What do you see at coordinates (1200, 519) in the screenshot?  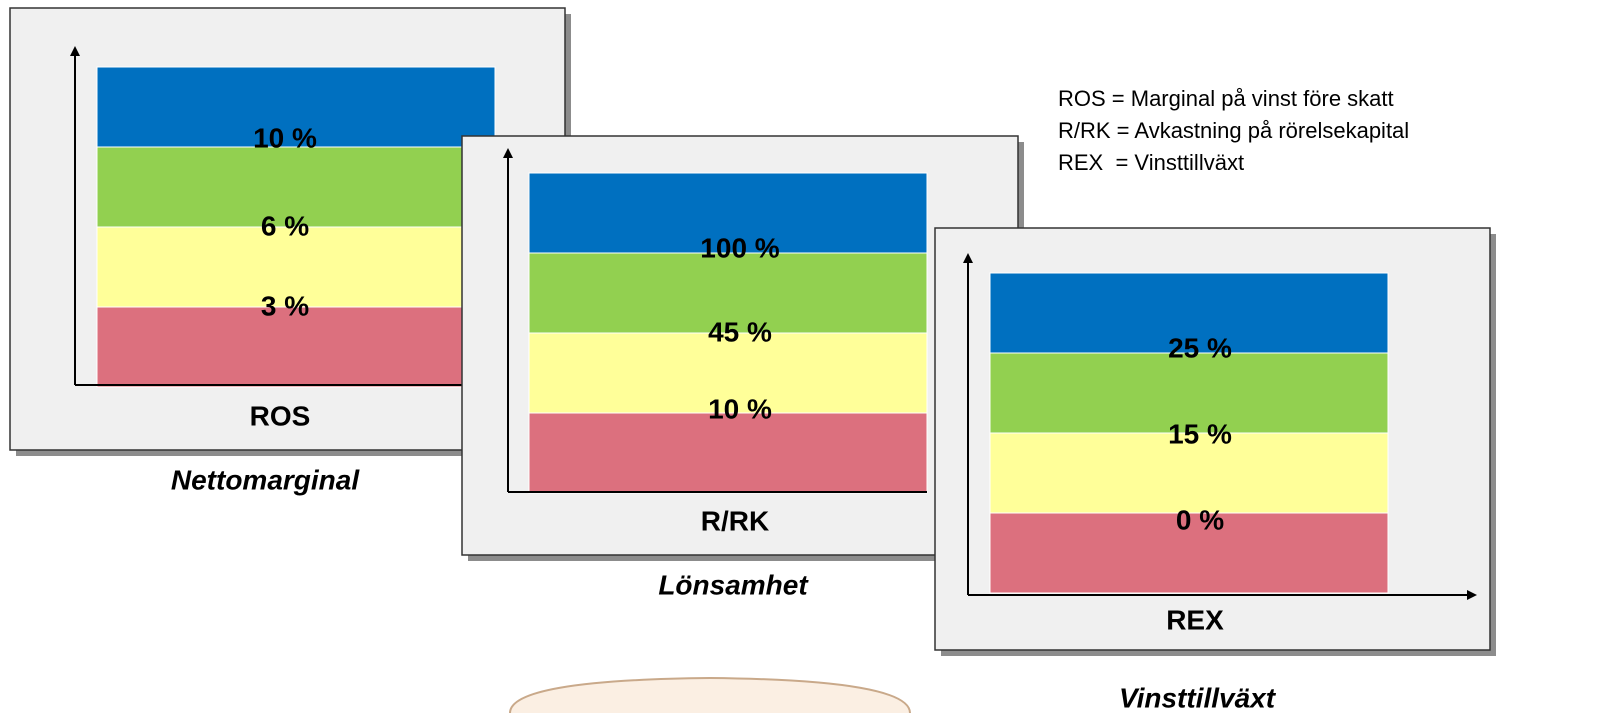 I see `threshold-label: 0 %` at bounding box center [1200, 519].